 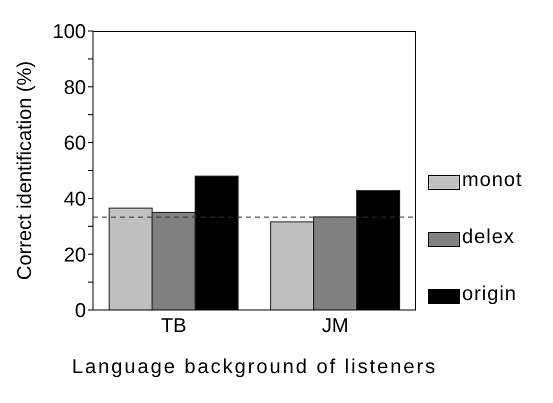 I want to click on legend-label: origin, so click(x=489, y=294).